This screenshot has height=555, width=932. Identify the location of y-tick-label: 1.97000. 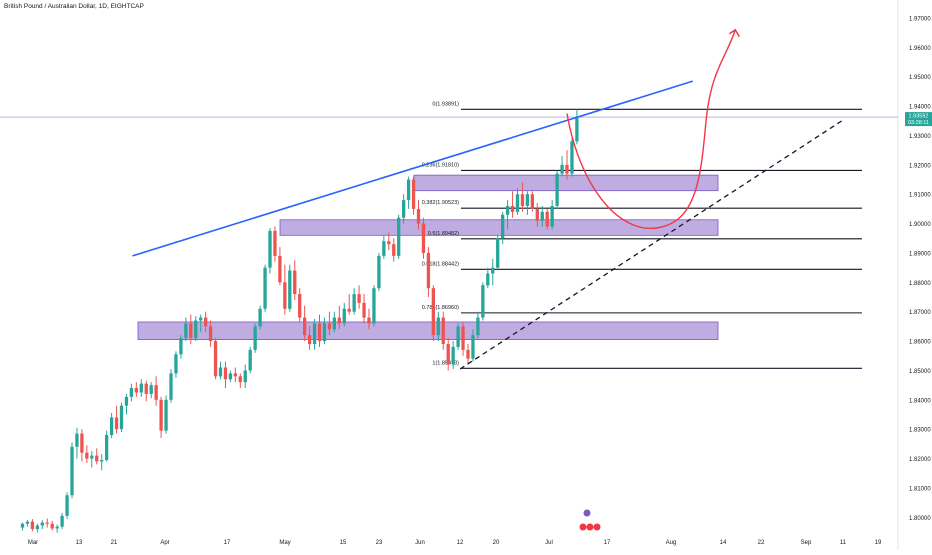
(920, 20).